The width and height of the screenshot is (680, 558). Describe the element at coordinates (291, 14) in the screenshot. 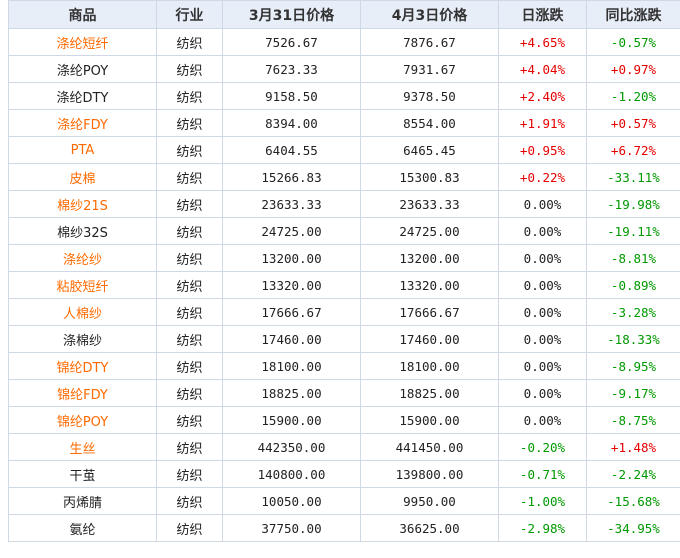

I see `header-price-mar31: 3月31日价格` at that location.